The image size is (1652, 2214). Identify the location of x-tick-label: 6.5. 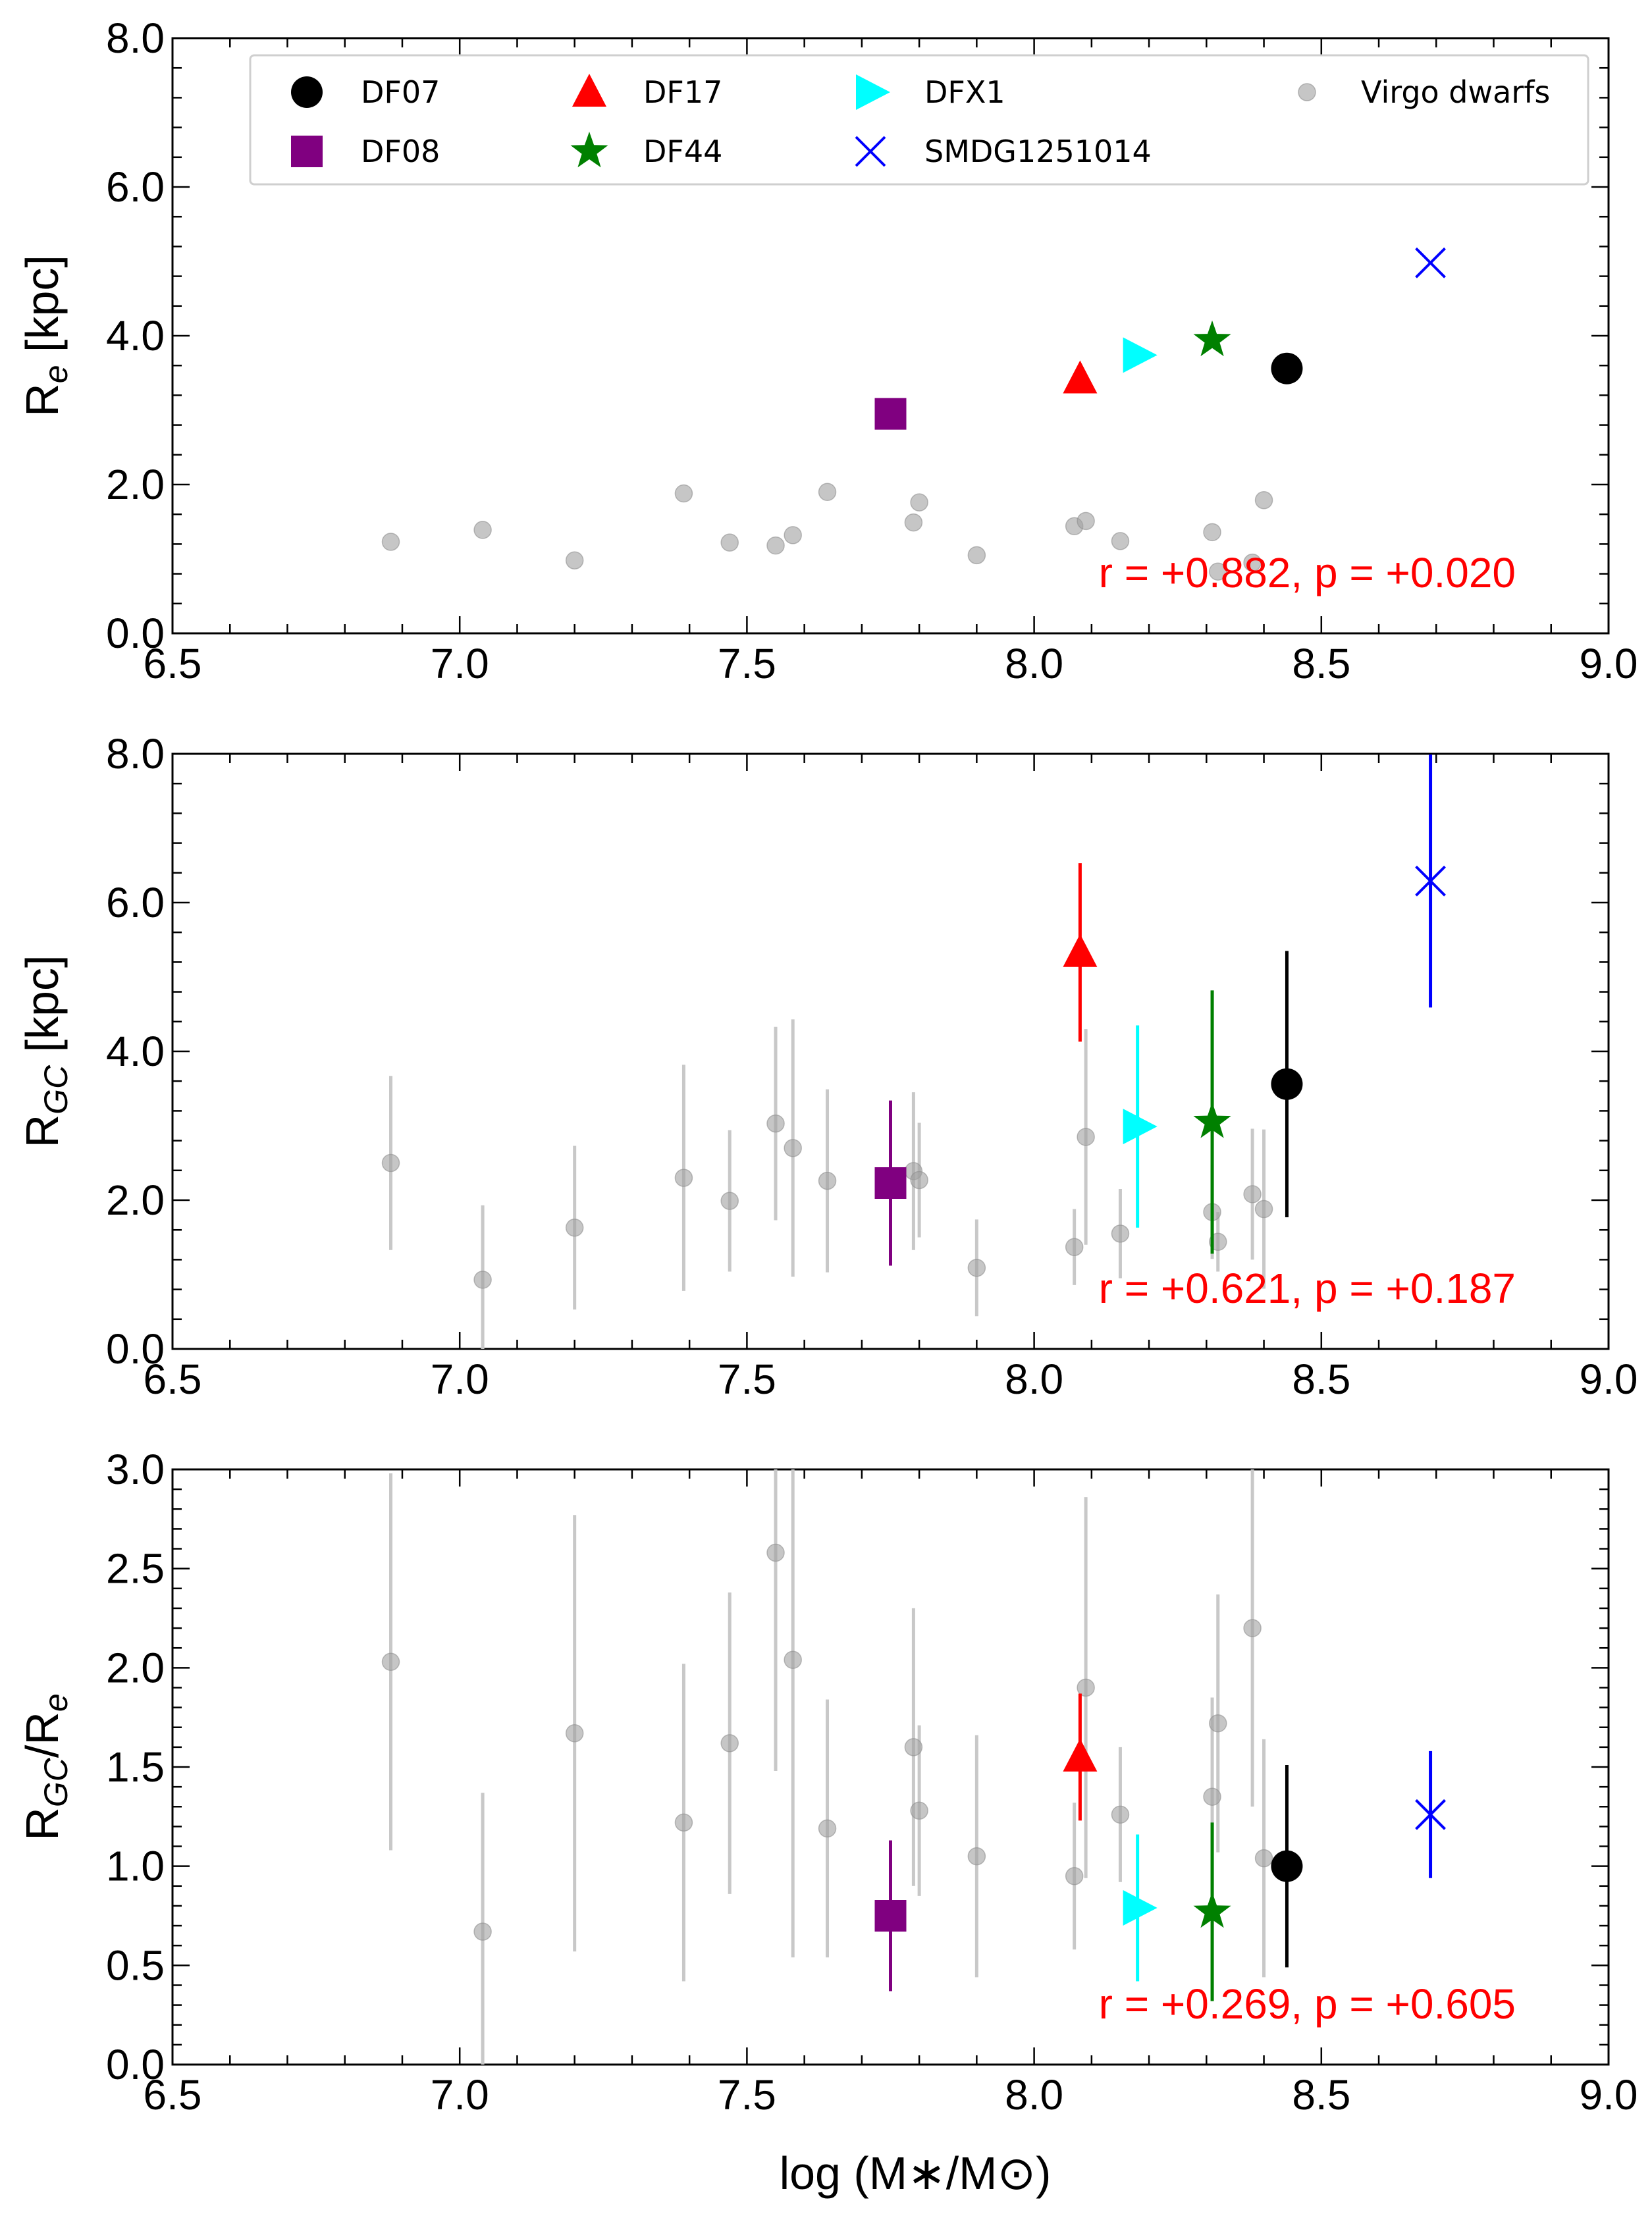
(173, 2095).